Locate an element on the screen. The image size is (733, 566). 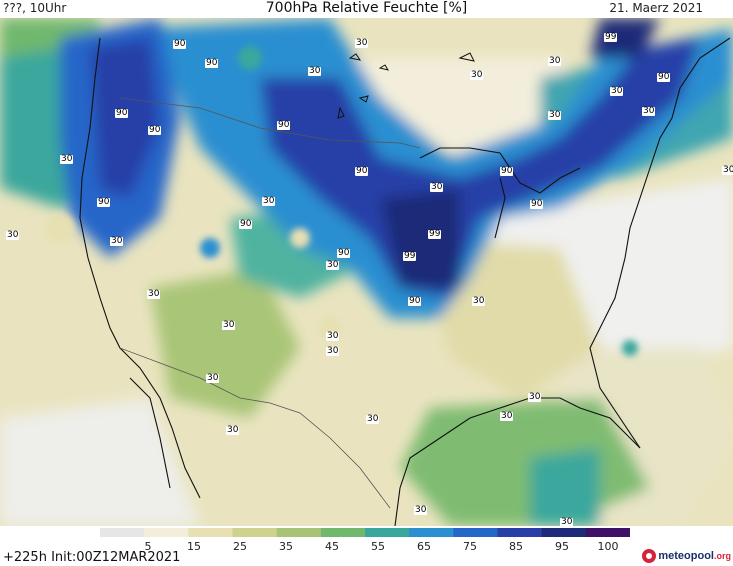
logo-tld: .org is located at coordinates (722, 556).